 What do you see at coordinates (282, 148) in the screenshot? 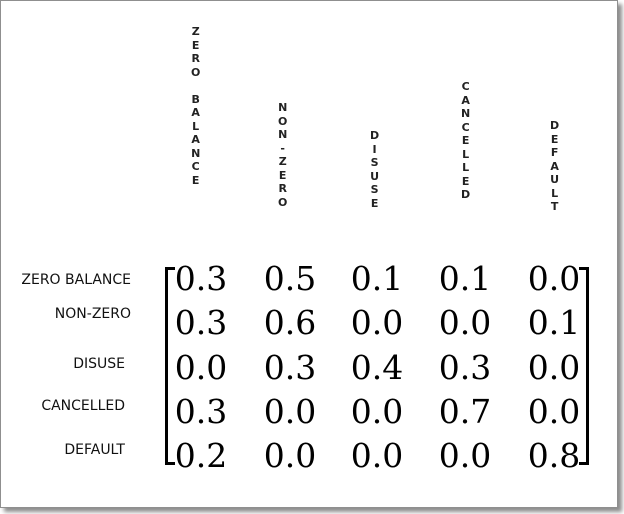
I see `column-header-letter: -` at bounding box center [282, 148].